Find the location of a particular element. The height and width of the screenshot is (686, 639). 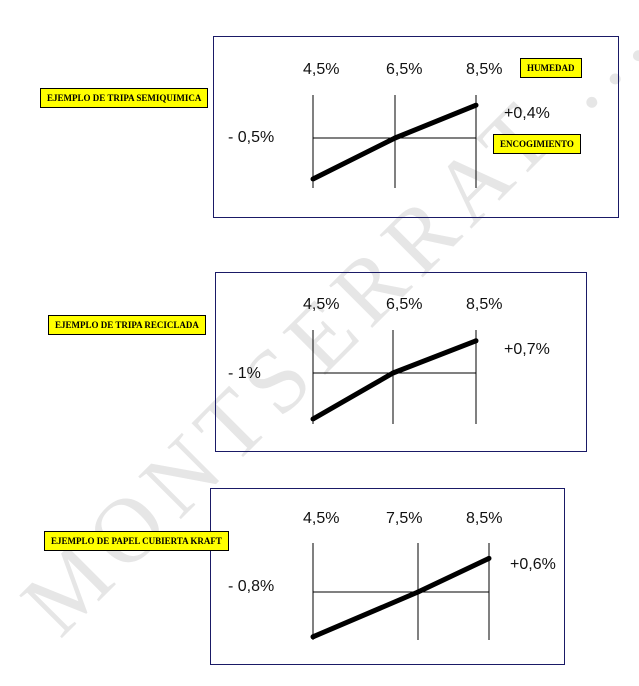

chart-title-3: EJEMPLO DE PAPEL CUBIERTA KRAFT is located at coordinates (136, 541).